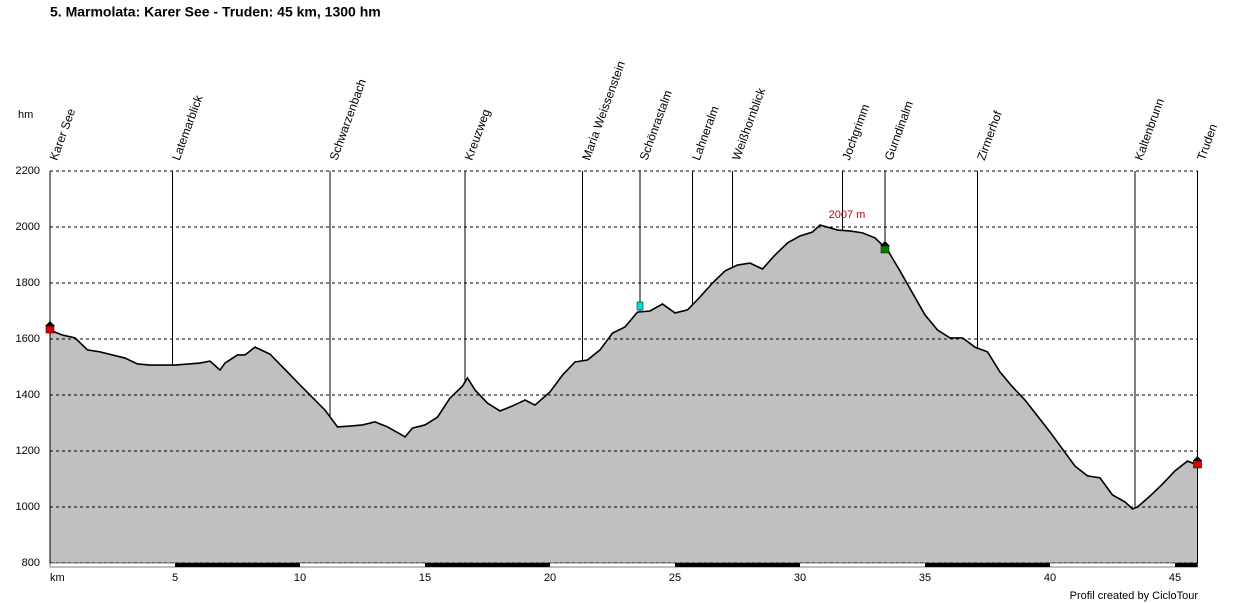  Describe the element at coordinates (477, 134) in the screenshot. I see `waypoint-label: Kreuzweg` at that location.